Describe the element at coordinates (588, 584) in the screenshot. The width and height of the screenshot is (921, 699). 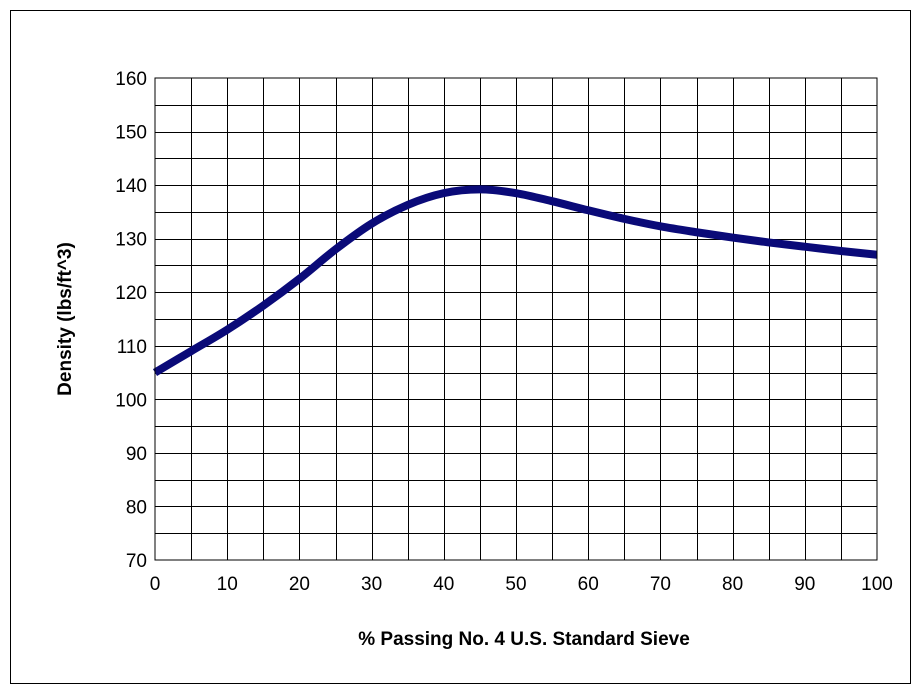
I see `x-tick-label: 60` at that location.